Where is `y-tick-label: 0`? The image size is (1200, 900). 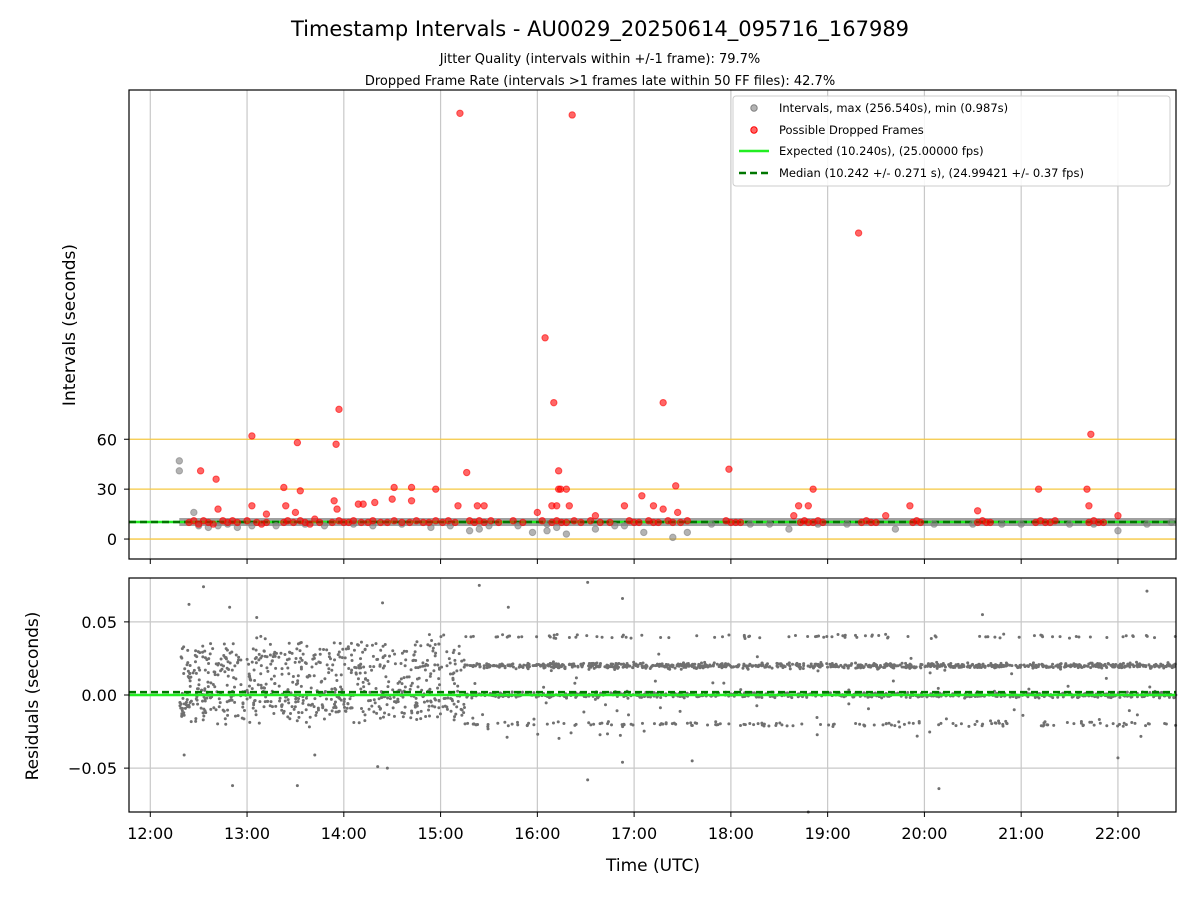 y-tick-label: 0 is located at coordinates (112, 539).